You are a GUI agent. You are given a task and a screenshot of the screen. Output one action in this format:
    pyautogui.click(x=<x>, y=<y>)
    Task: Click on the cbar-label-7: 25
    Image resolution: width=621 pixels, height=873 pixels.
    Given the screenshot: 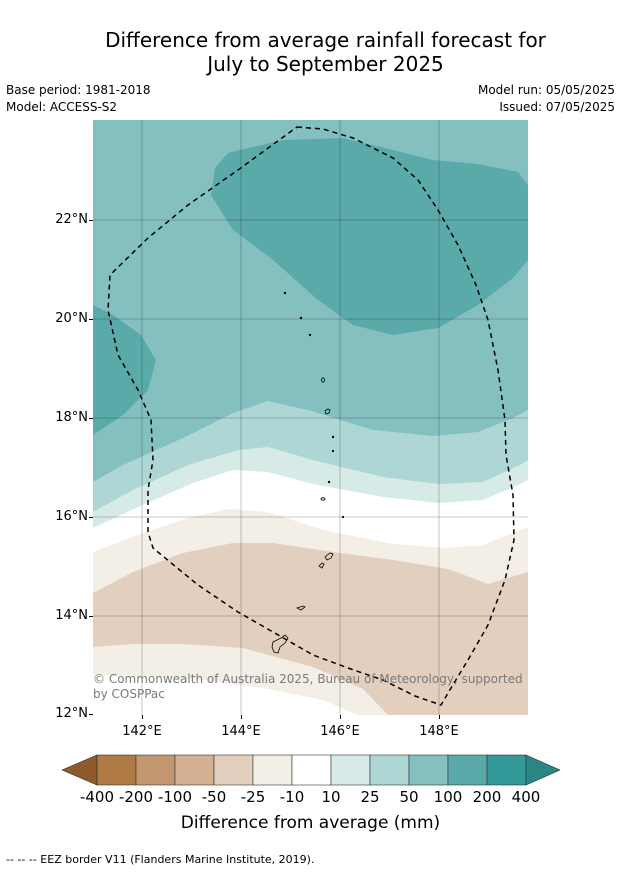 What is the action you would take?
    pyautogui.click(x=370, y=797)
    